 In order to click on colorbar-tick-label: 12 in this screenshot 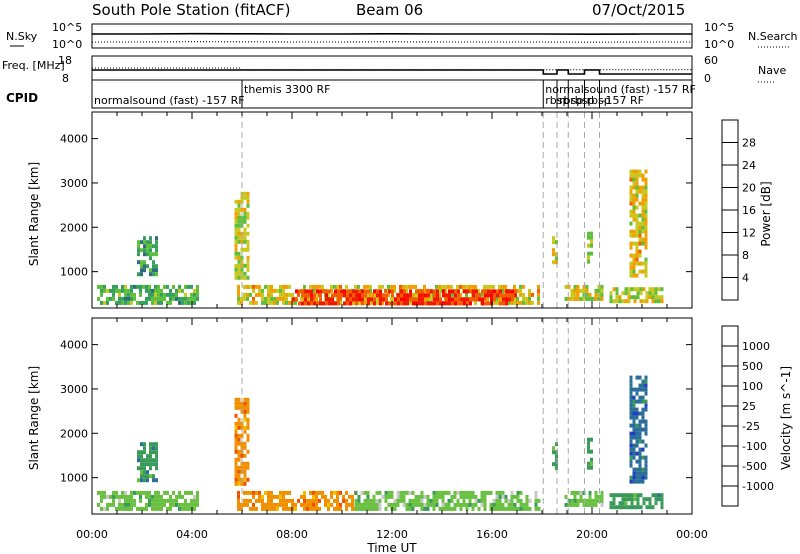, I will do `click(749, 233)`.